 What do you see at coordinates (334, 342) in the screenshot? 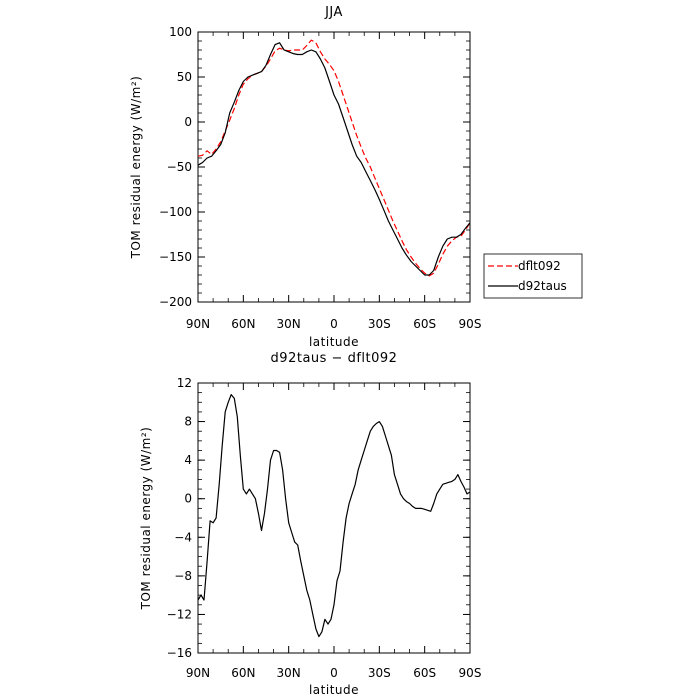
I see `top-x-axis-label: latitude` at bounding box center [334, 342].